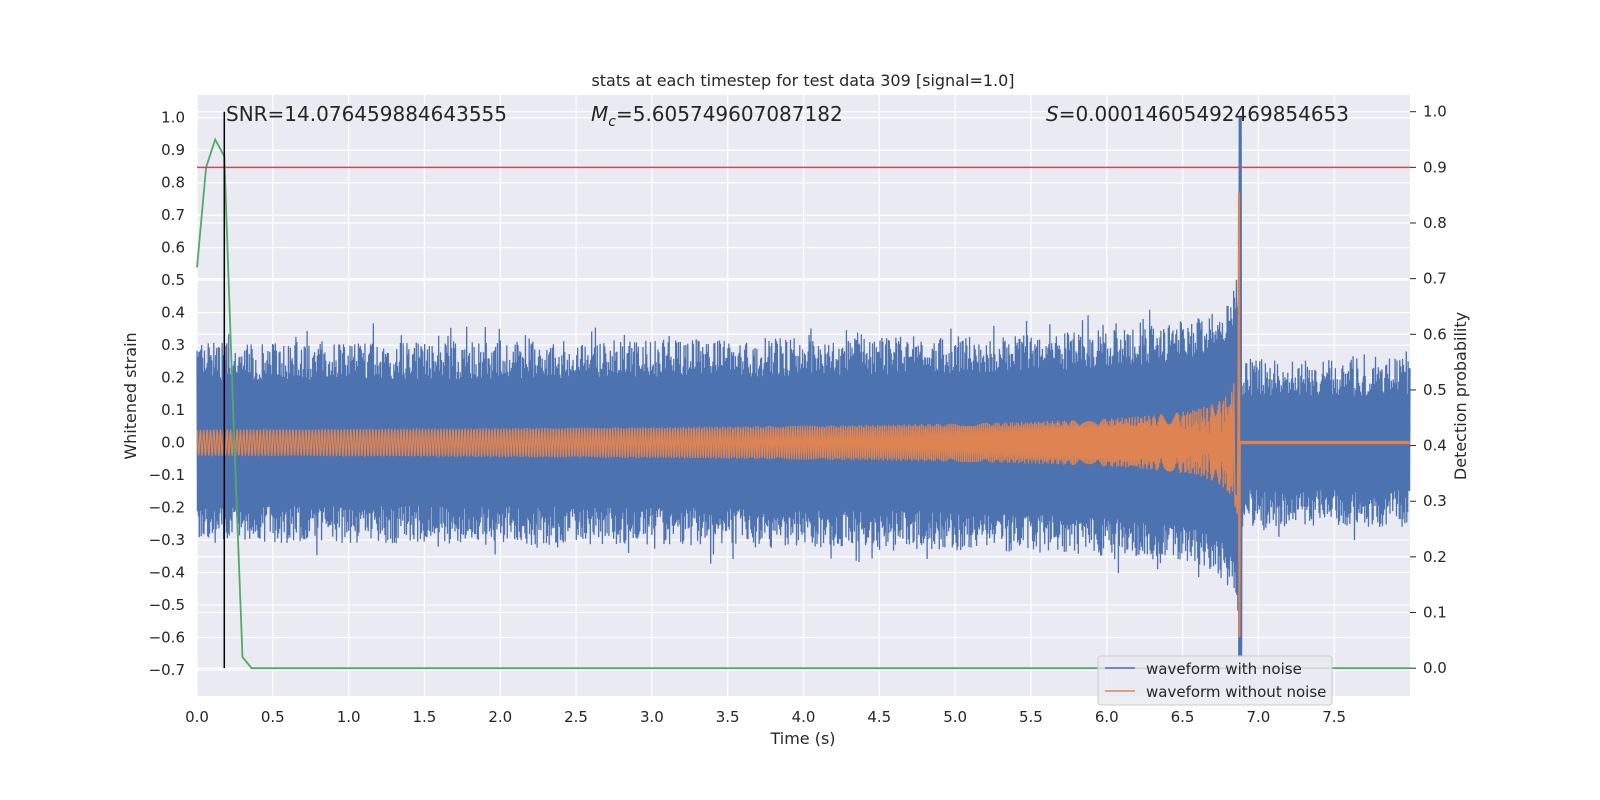 The width and height of the screenshot is (1600, 800). I want to click on x-tick-label: 5.0, so click(955, 717).